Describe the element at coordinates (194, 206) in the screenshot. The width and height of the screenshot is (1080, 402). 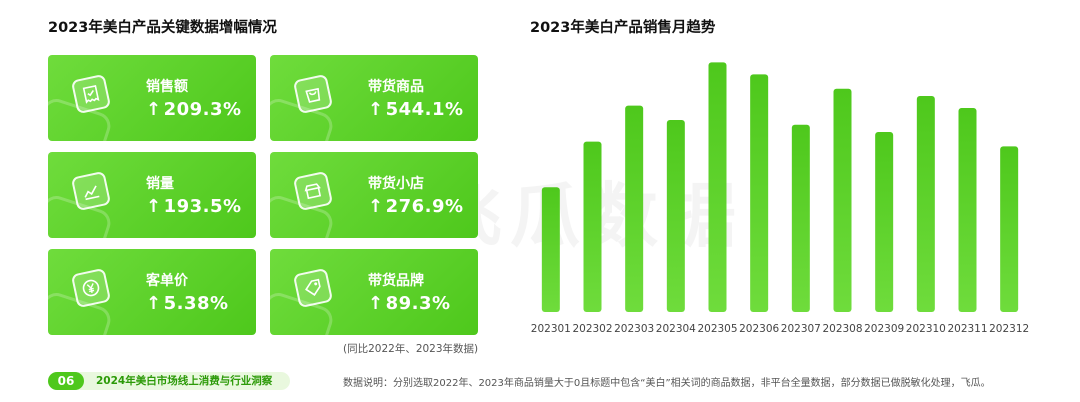
I see `metric-value: ↑ 193.5%` at that location.